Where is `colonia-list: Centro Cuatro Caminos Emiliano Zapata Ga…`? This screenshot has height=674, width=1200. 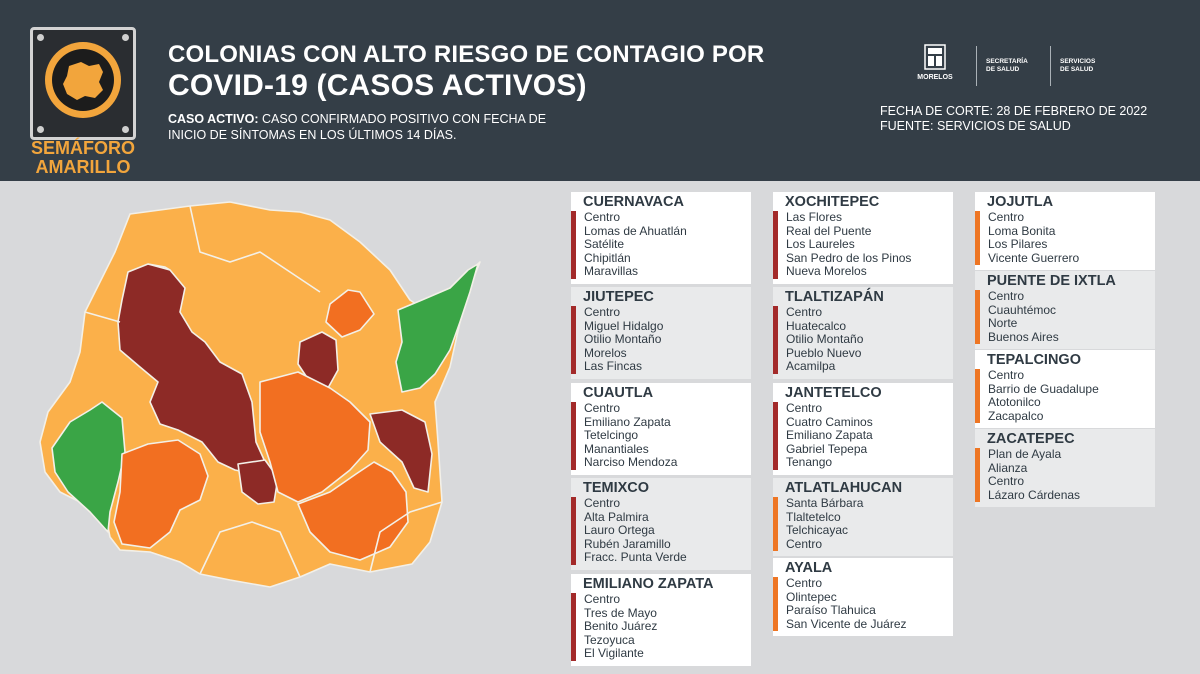
colonia-list: Centro Cuatro Caminos Emiliano Zapata Ga… is located at coordinates (863, 435).